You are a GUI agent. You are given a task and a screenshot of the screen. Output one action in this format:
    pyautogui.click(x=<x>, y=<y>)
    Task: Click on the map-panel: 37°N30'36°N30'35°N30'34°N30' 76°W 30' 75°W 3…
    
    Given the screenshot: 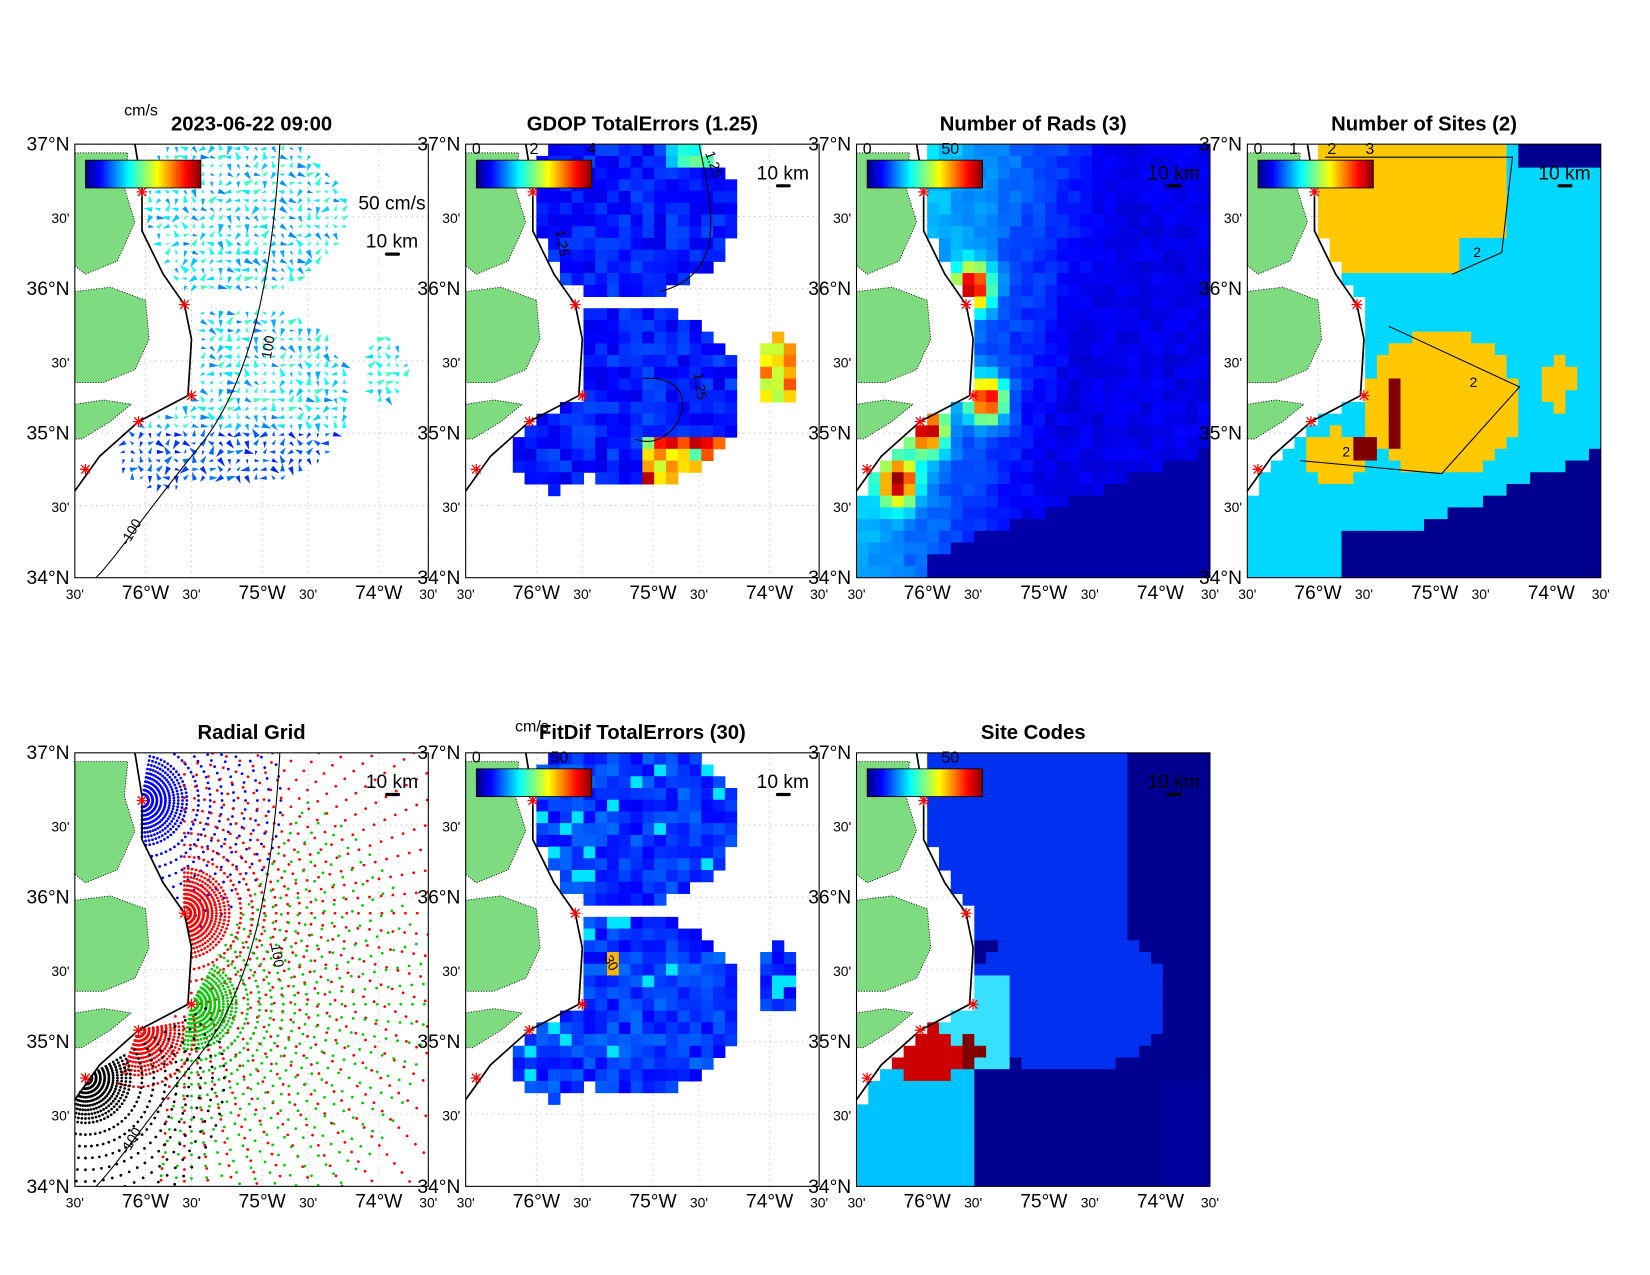 What is the action you would take?
    pyautogui.click(x=1404, y=358)
    